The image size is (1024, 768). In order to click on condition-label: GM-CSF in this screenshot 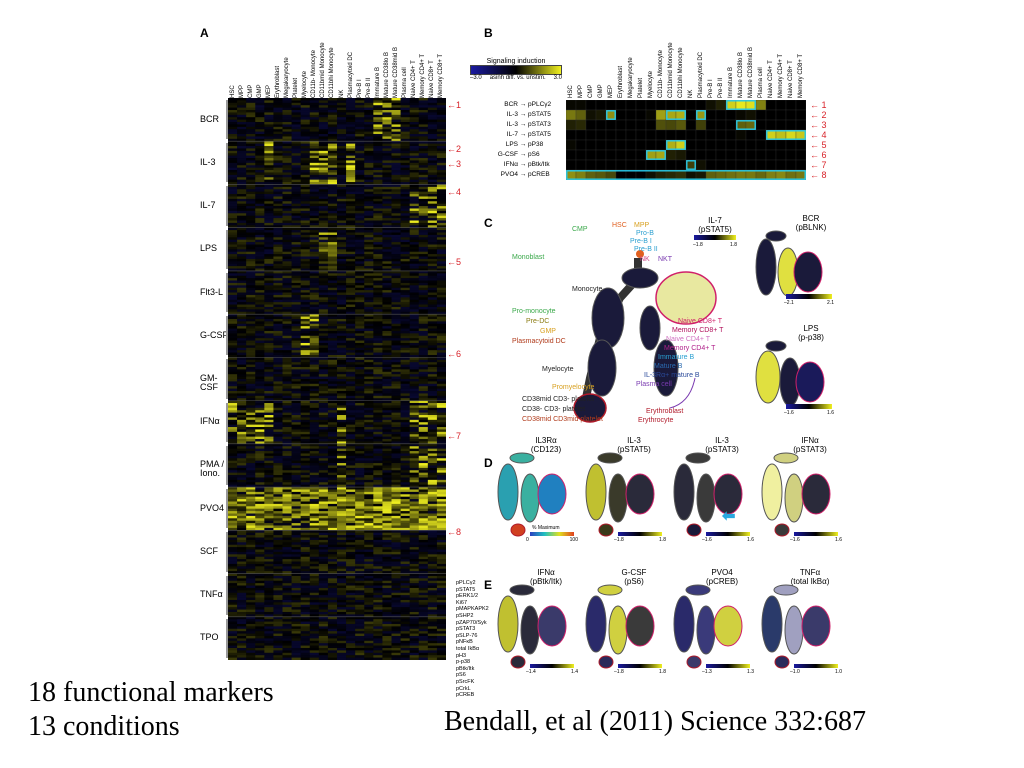, I will do `click(209, 382)`.